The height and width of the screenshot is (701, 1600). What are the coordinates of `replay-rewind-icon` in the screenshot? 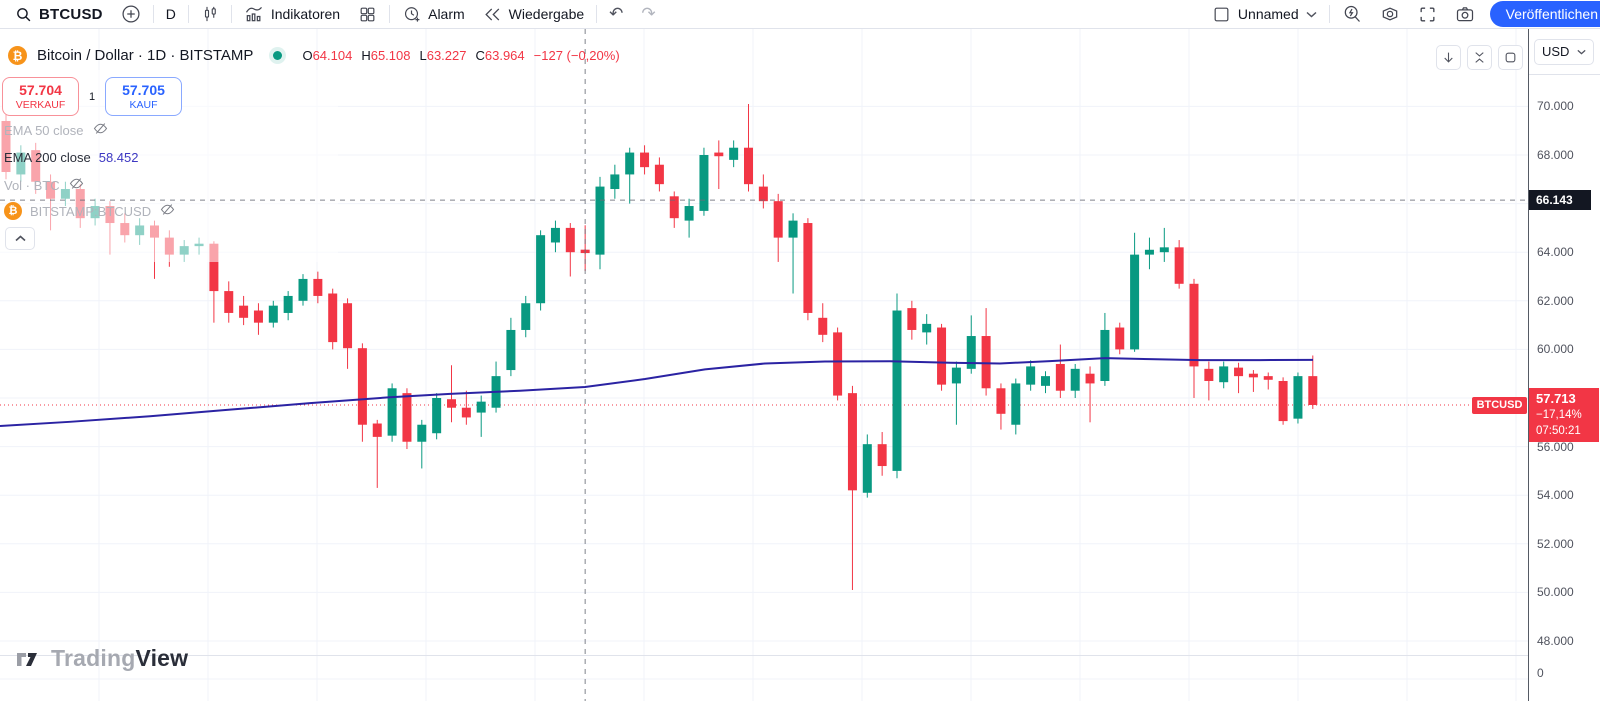 It's located at (492, 14).